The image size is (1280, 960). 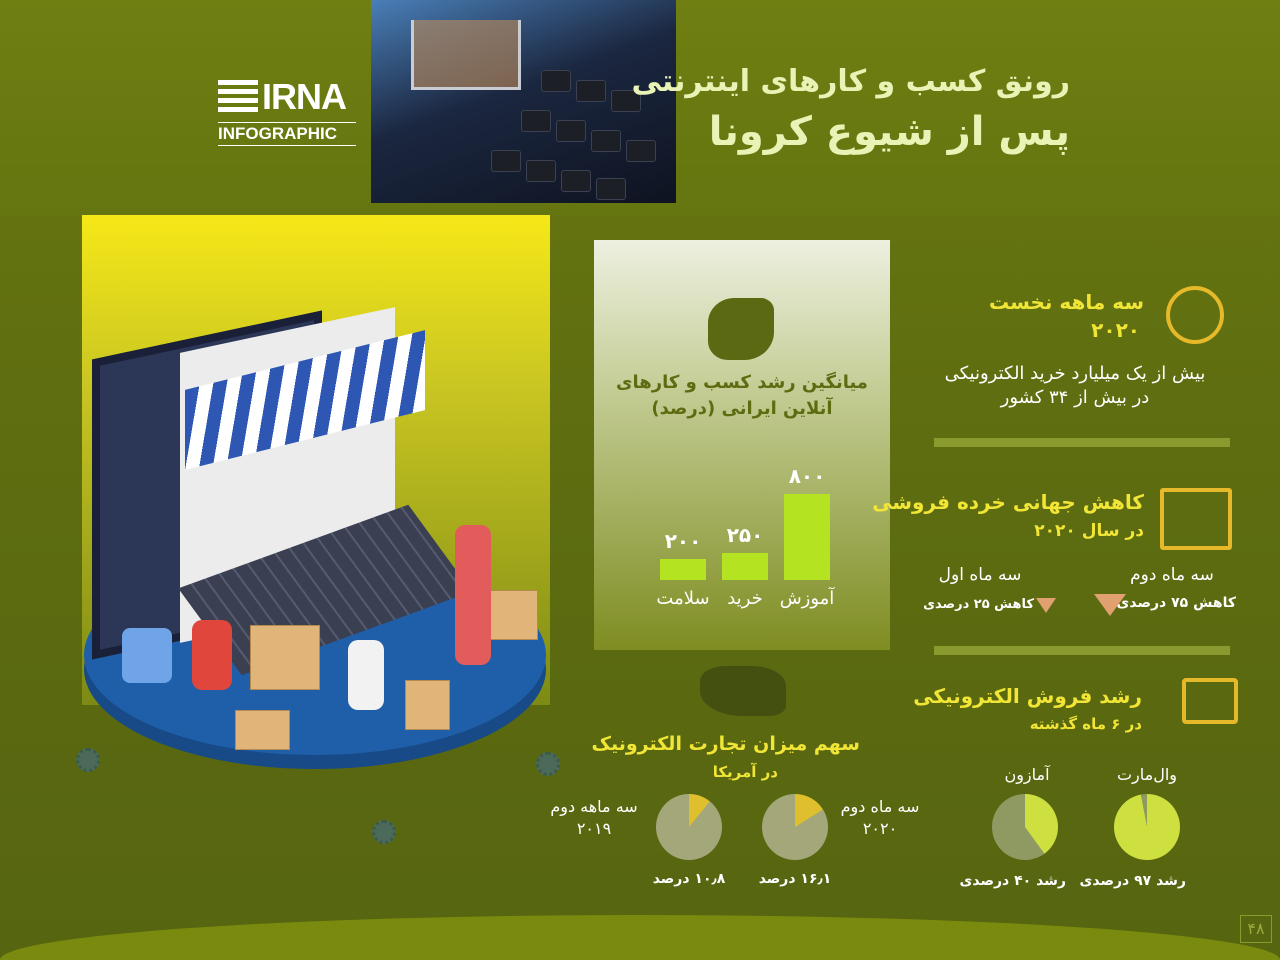 What do you see at coordinates (741, 329) in the screenshot?
I see `iran-map-icon` at bounding box center [741, 329].